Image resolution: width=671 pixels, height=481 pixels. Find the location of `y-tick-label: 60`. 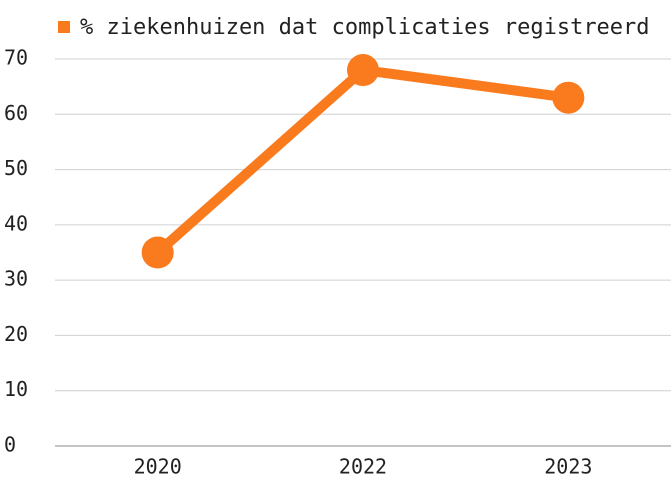

y-tick-label: 60 is located at coordinates (16, 113).